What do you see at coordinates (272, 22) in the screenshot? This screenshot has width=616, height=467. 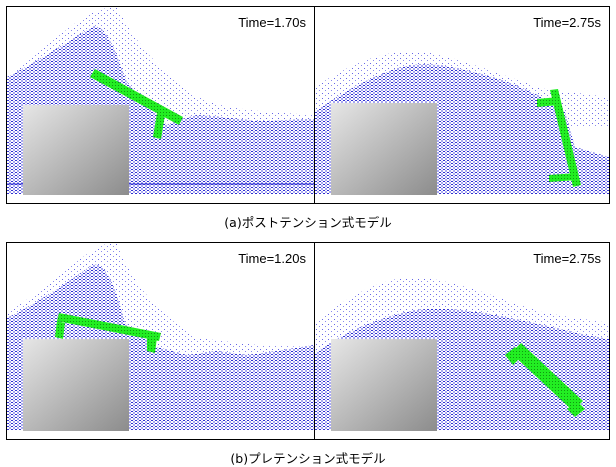 I see `time-label: Time=1.70s` at bounding box center [272, 22].